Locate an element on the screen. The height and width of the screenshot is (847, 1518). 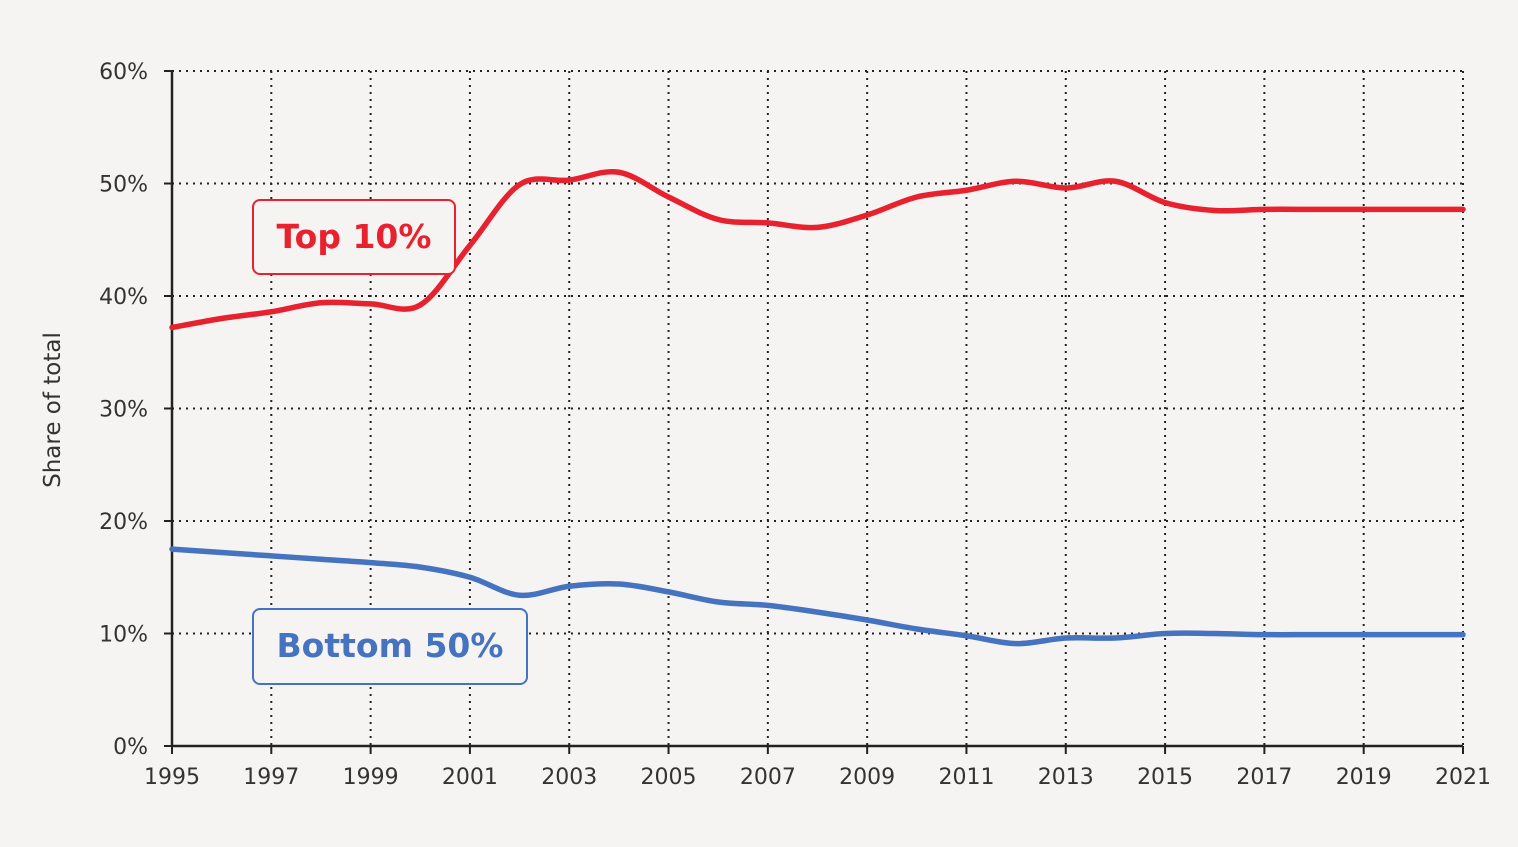
y-tick-label: 30% is located at coordinates (123, 410).